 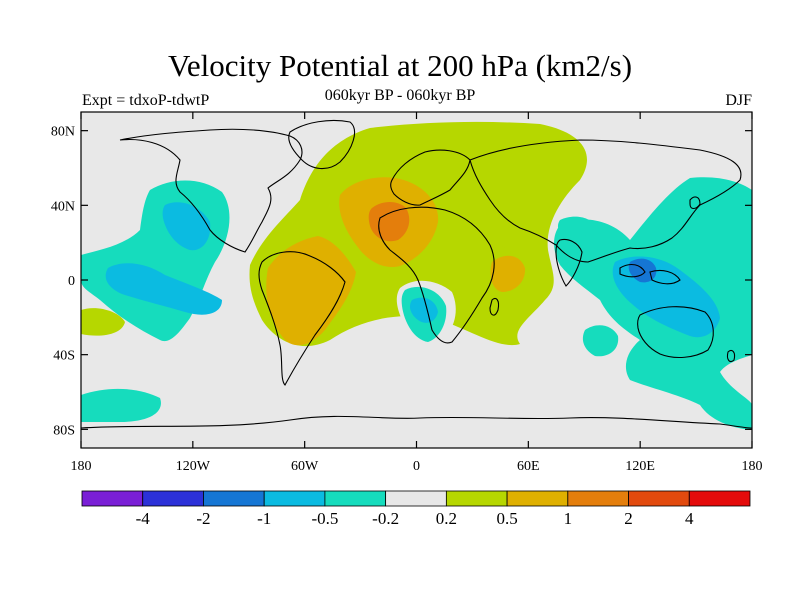 What do you see at coordinates (628, 518) in the screenshot?
I see `colorbar-label: 2` at bounding box center [628, 518].